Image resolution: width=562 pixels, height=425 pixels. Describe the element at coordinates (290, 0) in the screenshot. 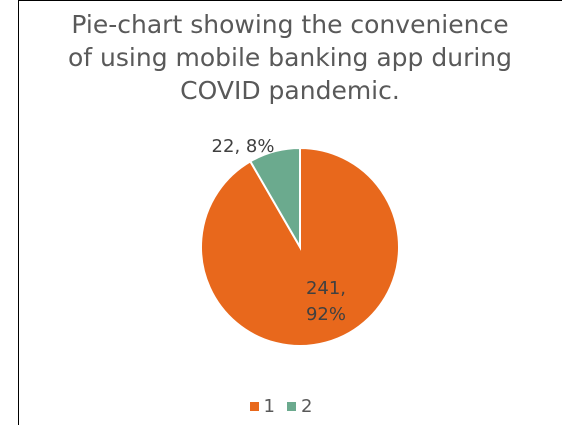

I see `chart-border-top` at that location.